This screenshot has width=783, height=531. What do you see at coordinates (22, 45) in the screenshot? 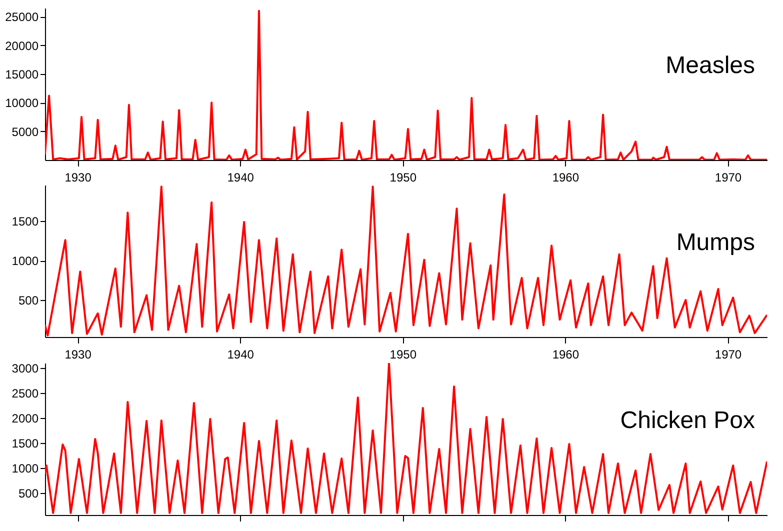
I see `y-tick-label: 20000` at bounding box center [22, 45].